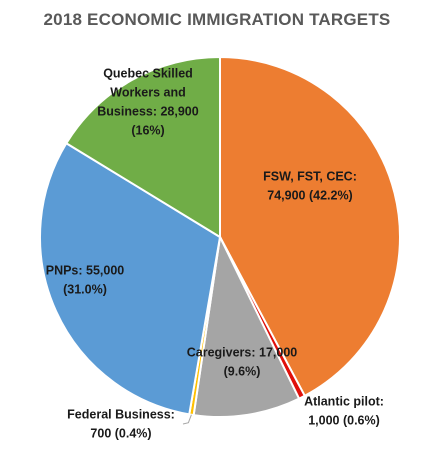 This screenshot has height=453, width=434. Describe the element at coordinates (309, 196) in the screenshot. I see `slice-label-line: 74,900 (42.2%)` at that location.